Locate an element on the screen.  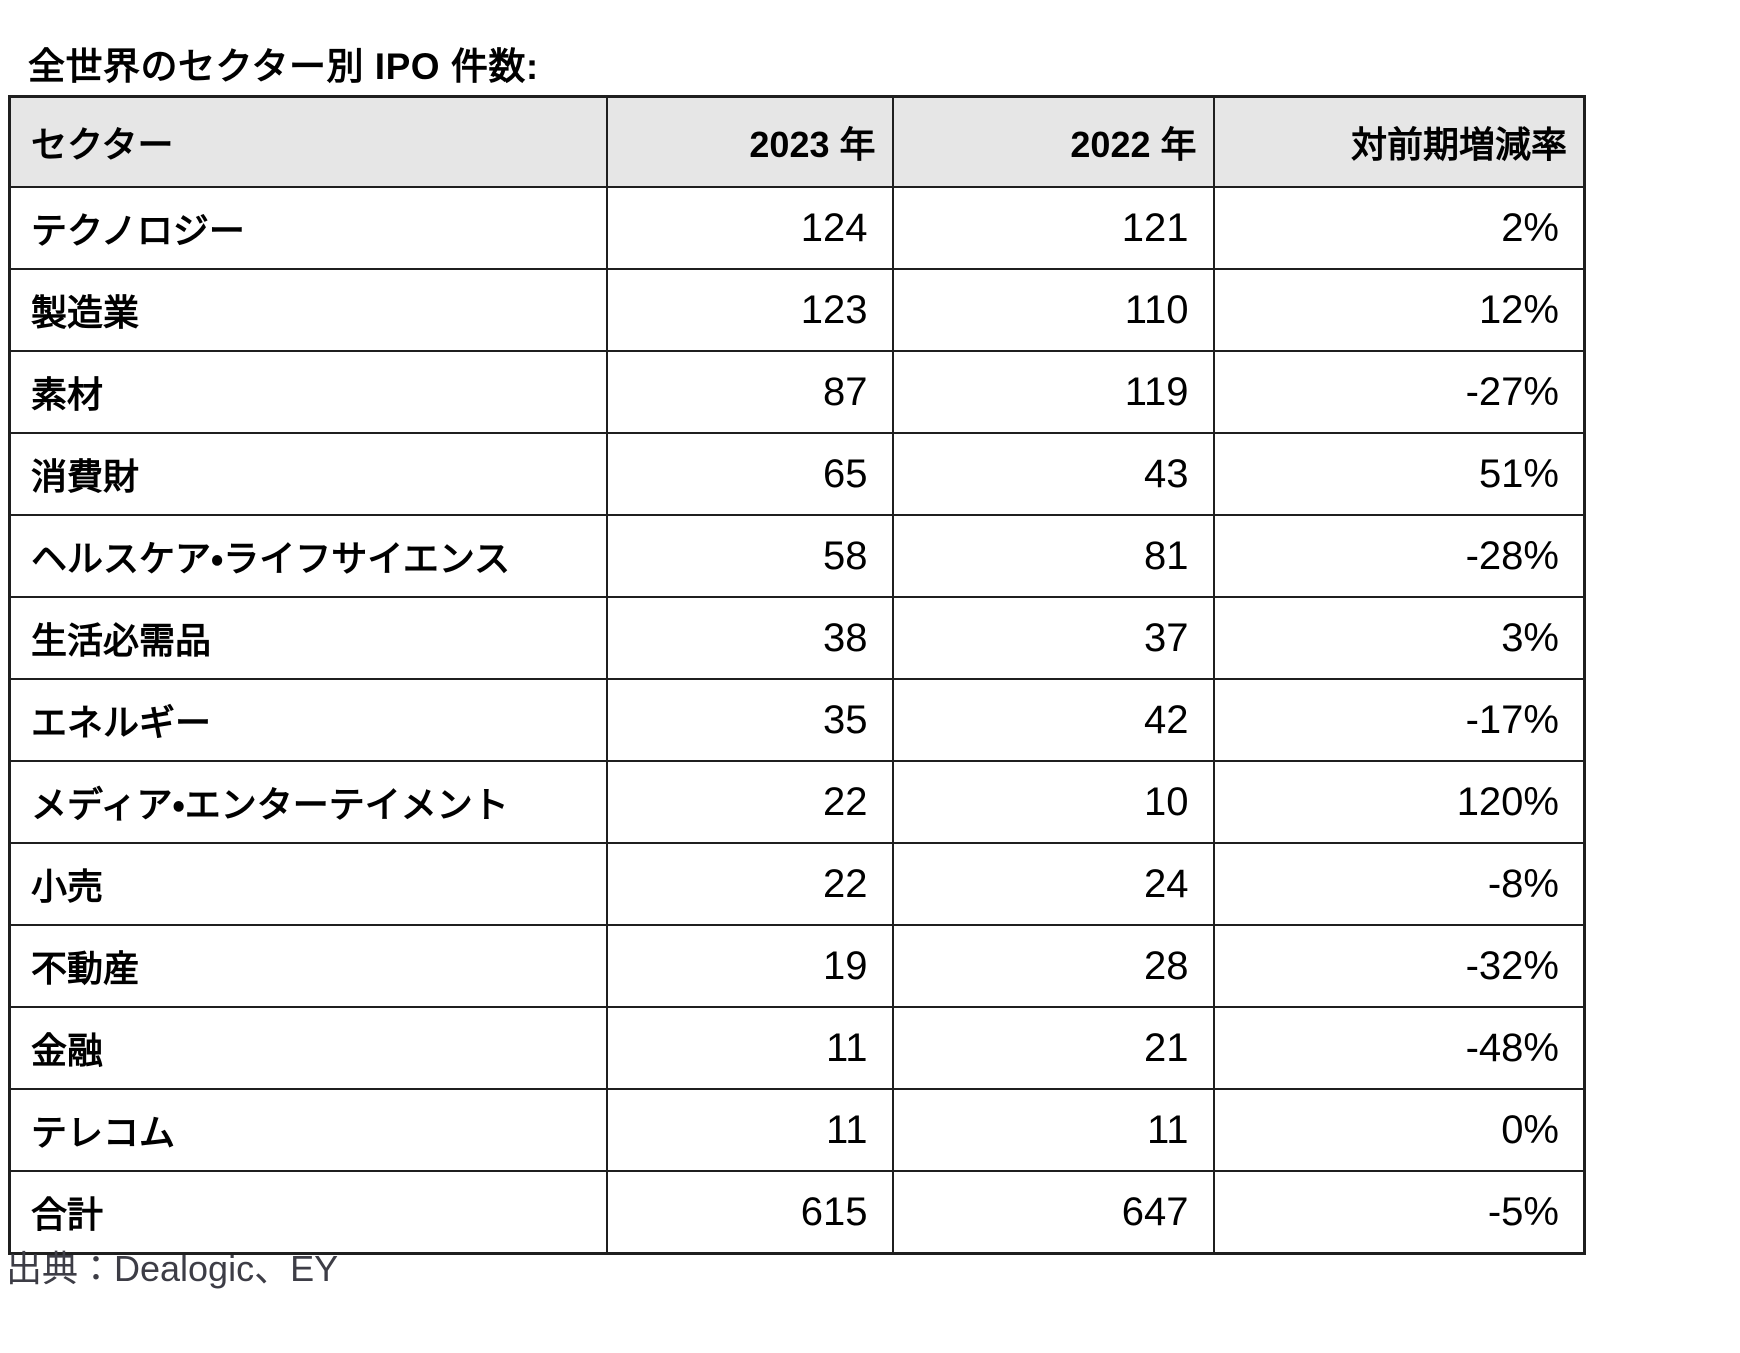
column-header-2023: 2023 年 is located at coordinates (749, 141).